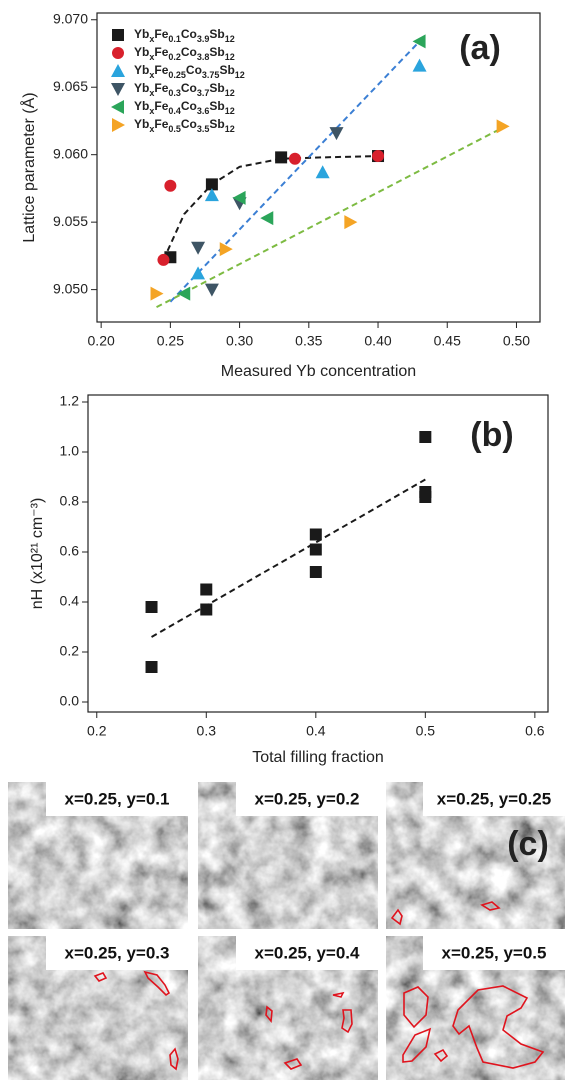 The height and width of the screenshot is (1080, 565). Describe the element at coordinates (475, 855) in the screenshot. I see `micrograph: x=0.25, y=0.25` at that location.